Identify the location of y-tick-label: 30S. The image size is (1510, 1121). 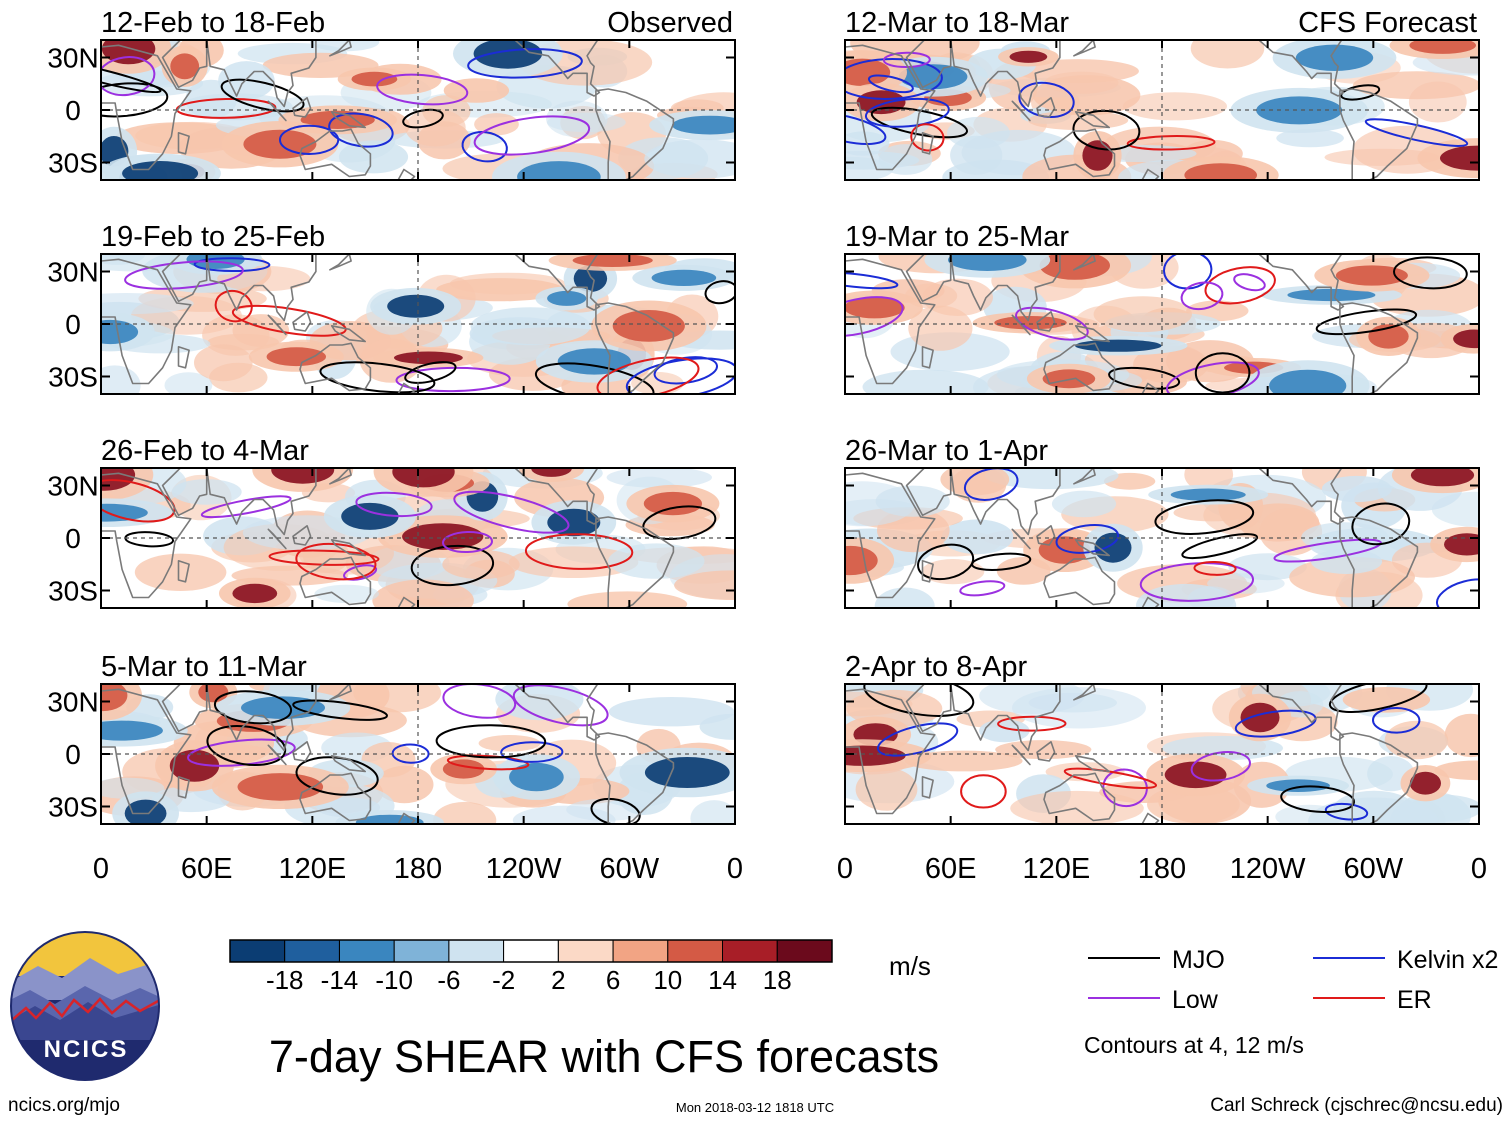
(73, 163).